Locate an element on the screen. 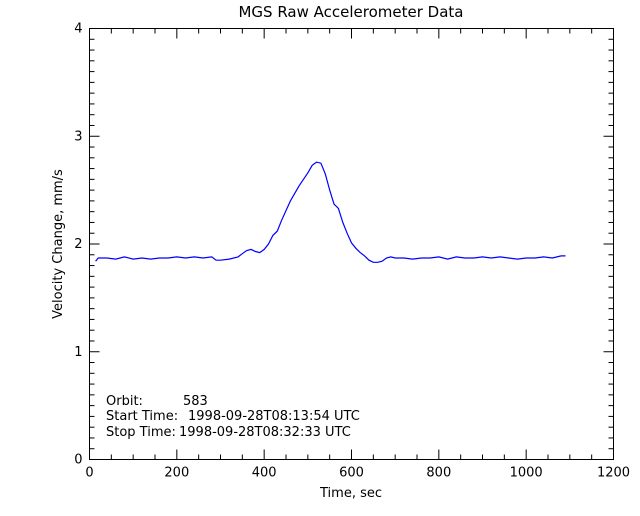 This screenshot has width=640, height=516. orbit-value: 583 is located at coordinates (195, 401).